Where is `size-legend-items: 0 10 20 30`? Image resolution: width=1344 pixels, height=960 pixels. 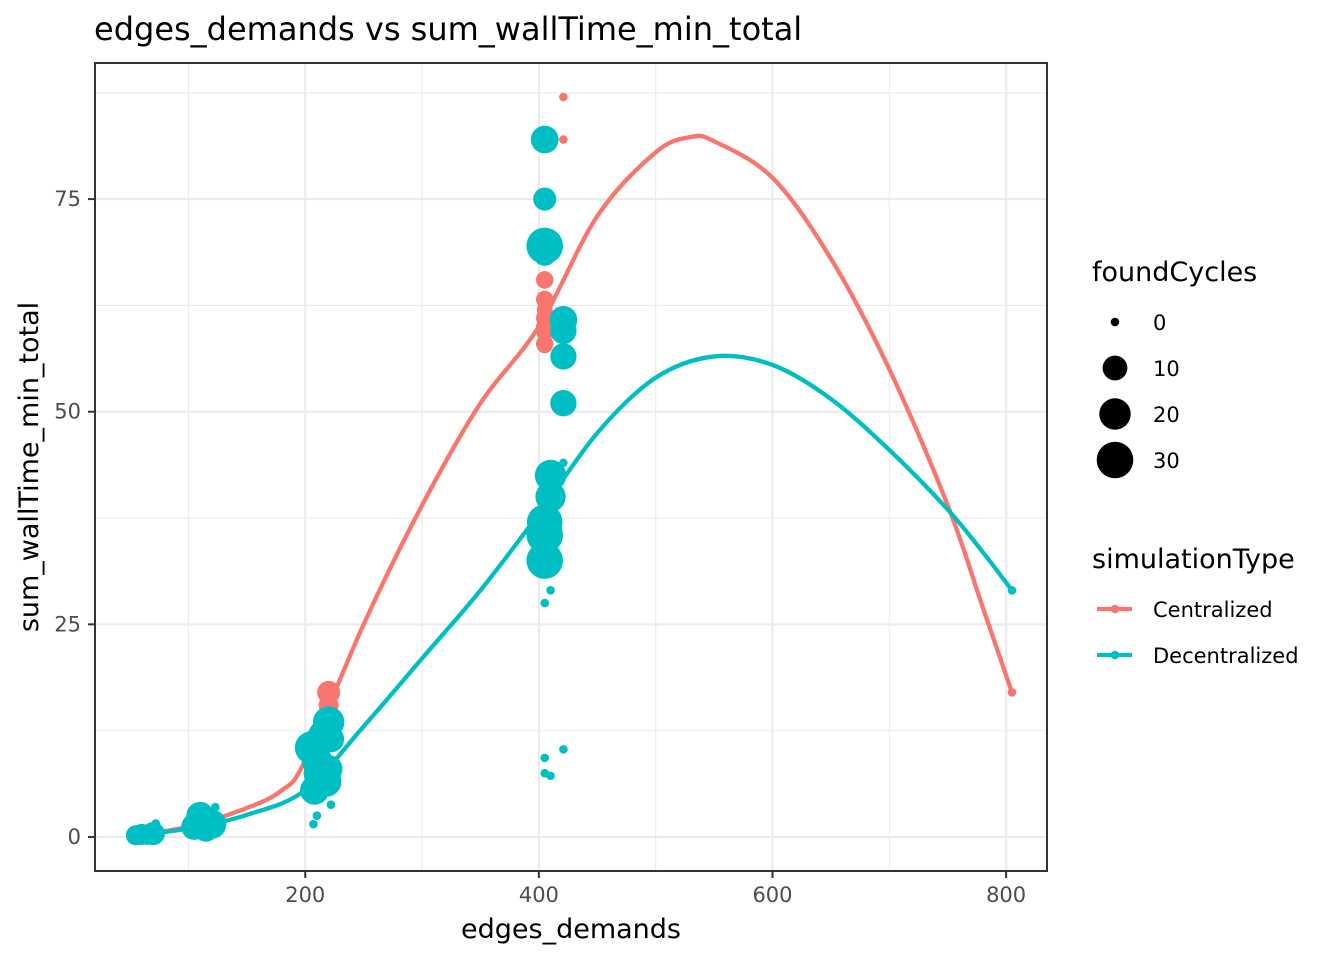
size-legend-items: 0 10 20 30 is located at coordinates (1138, 395).